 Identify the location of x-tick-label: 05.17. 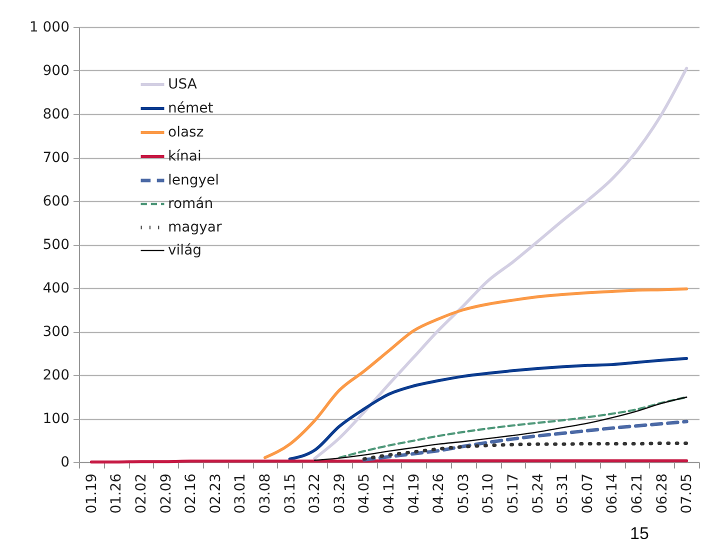
(514, 494).